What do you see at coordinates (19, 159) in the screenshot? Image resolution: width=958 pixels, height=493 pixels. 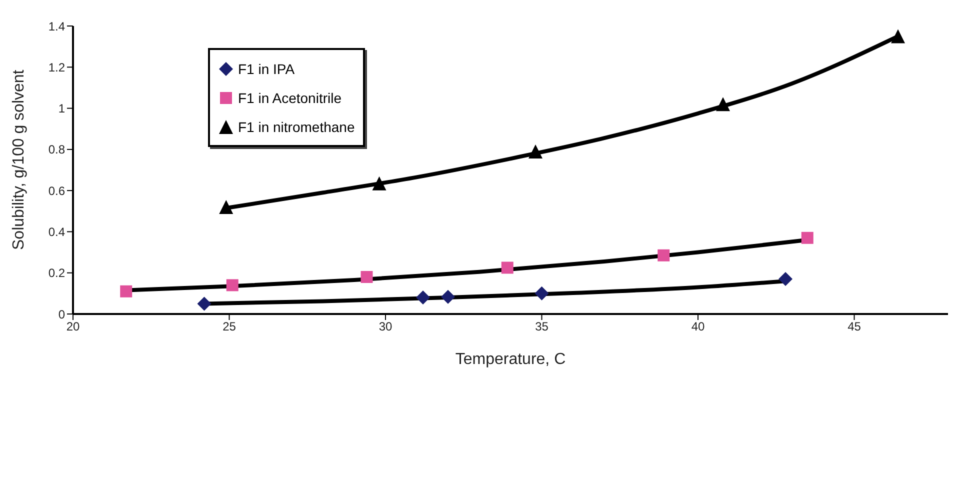 I see `y-axis-title: Solubility, g/100 g solvent` at bounding box center [19, 159].